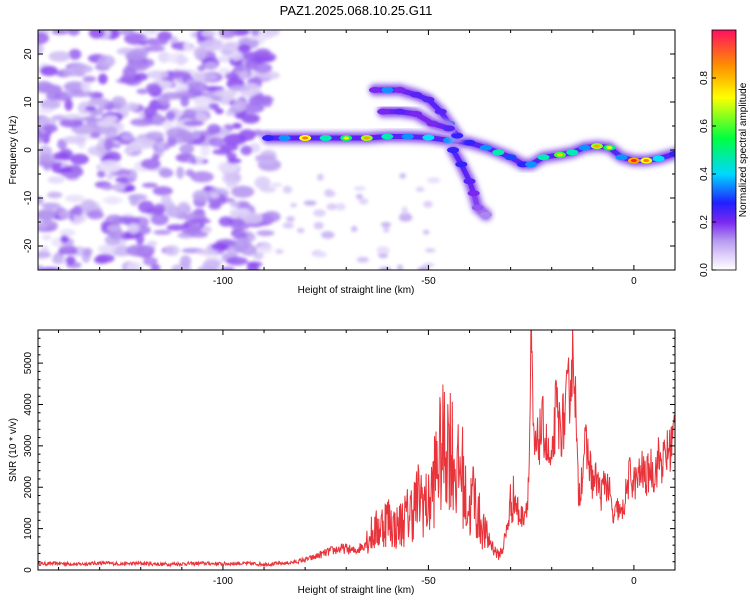 Image resolution: width=750 pixels, height=600 pixels. What do you see at coordinates (707, 174) in the screenshot?
I see `colorbar-ticks: 0.0 0.2 0.4 0.6 0.8` at bounding box center [707, 174].